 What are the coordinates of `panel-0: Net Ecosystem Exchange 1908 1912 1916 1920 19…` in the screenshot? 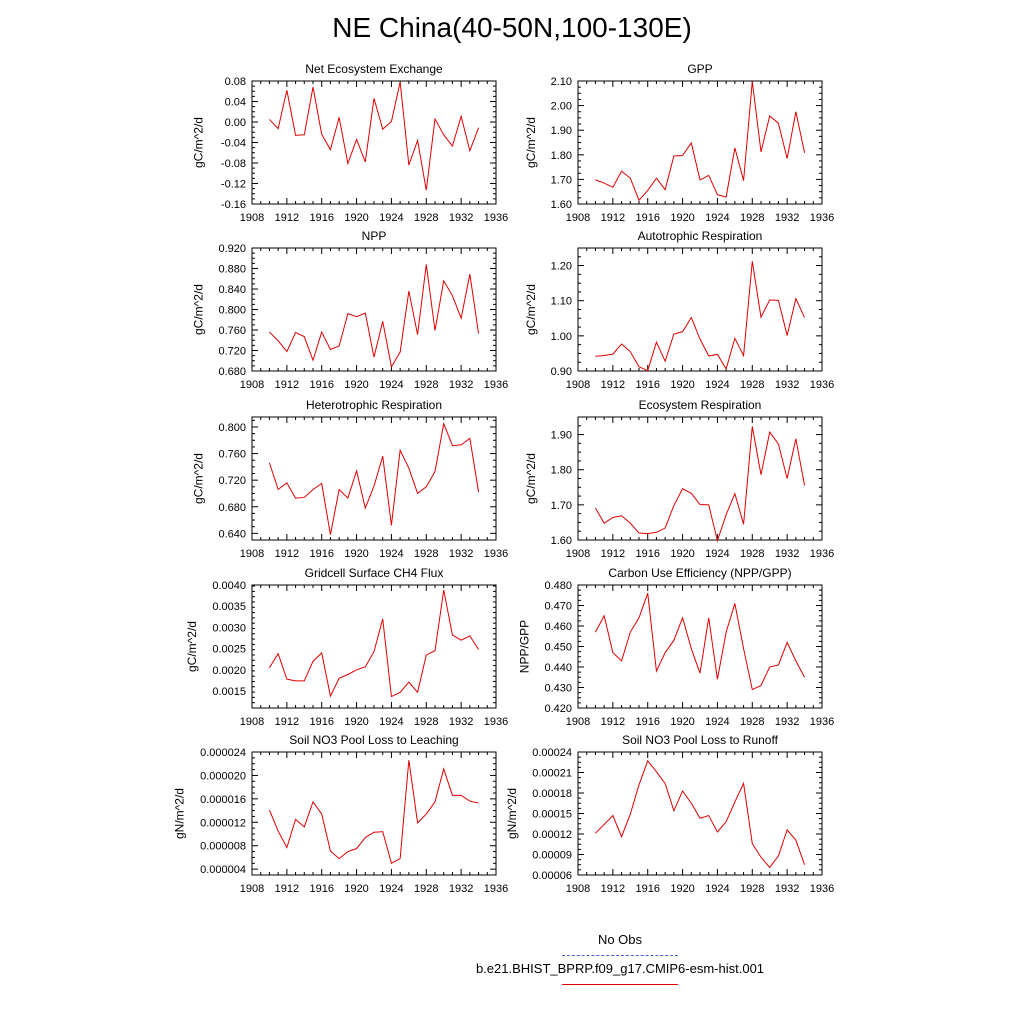 It's located at (350, 143).